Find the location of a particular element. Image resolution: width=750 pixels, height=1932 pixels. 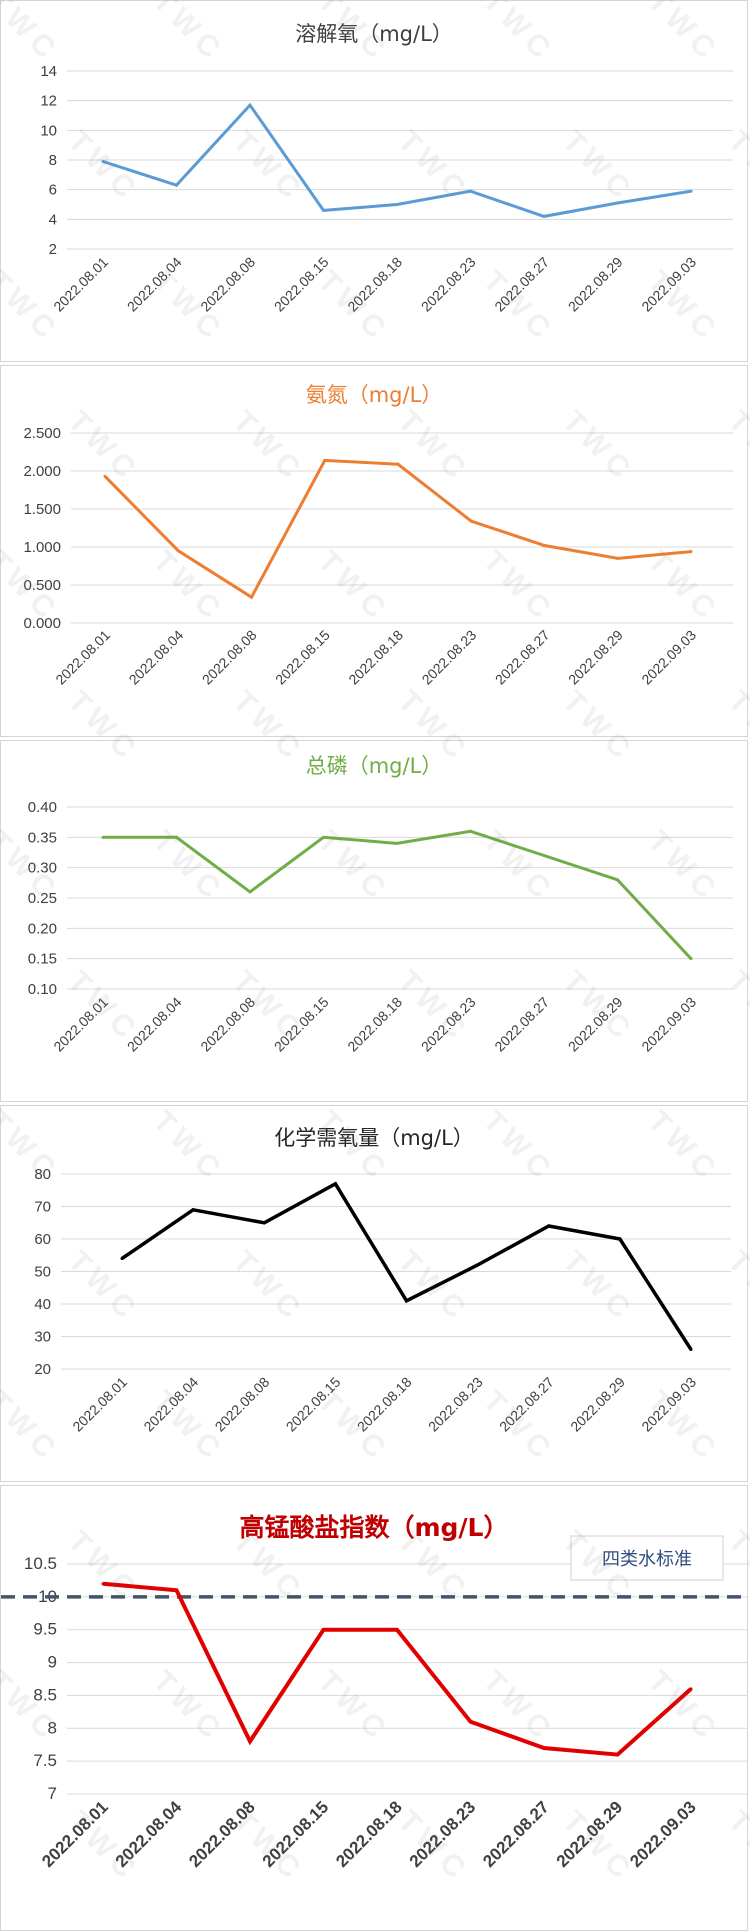

y-tick-label-cod-3: 50 is located at coordinates (42, 1272).